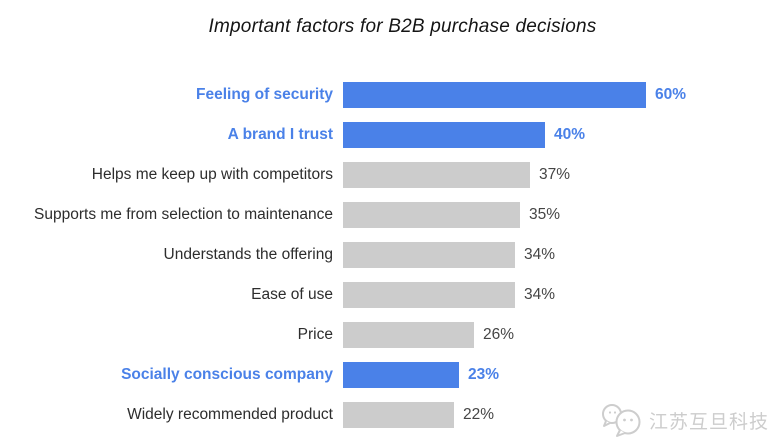  I want to click on bar-row: Feeling of security 60%, so click(388, 95).